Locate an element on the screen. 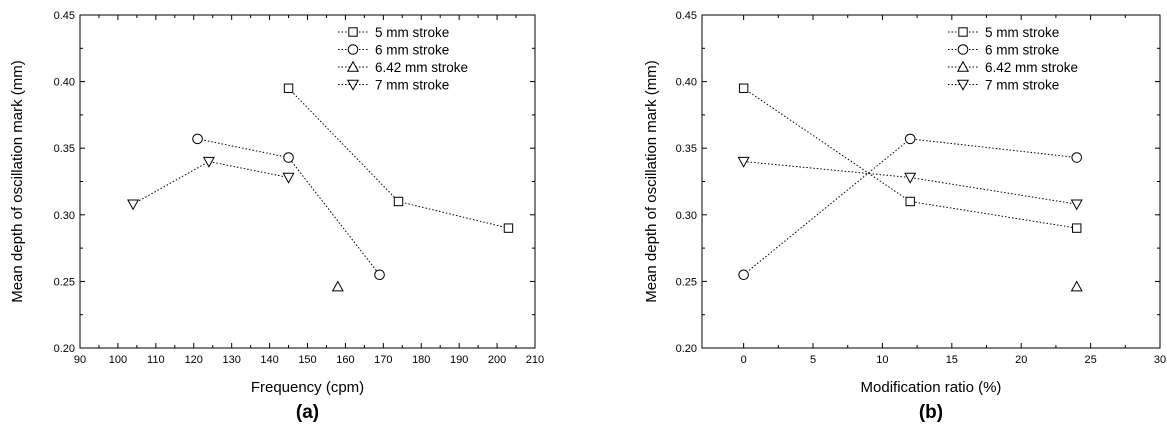 The image size is (1167, 436). x-tick-label: 15 is located at coordinates (952, 360).